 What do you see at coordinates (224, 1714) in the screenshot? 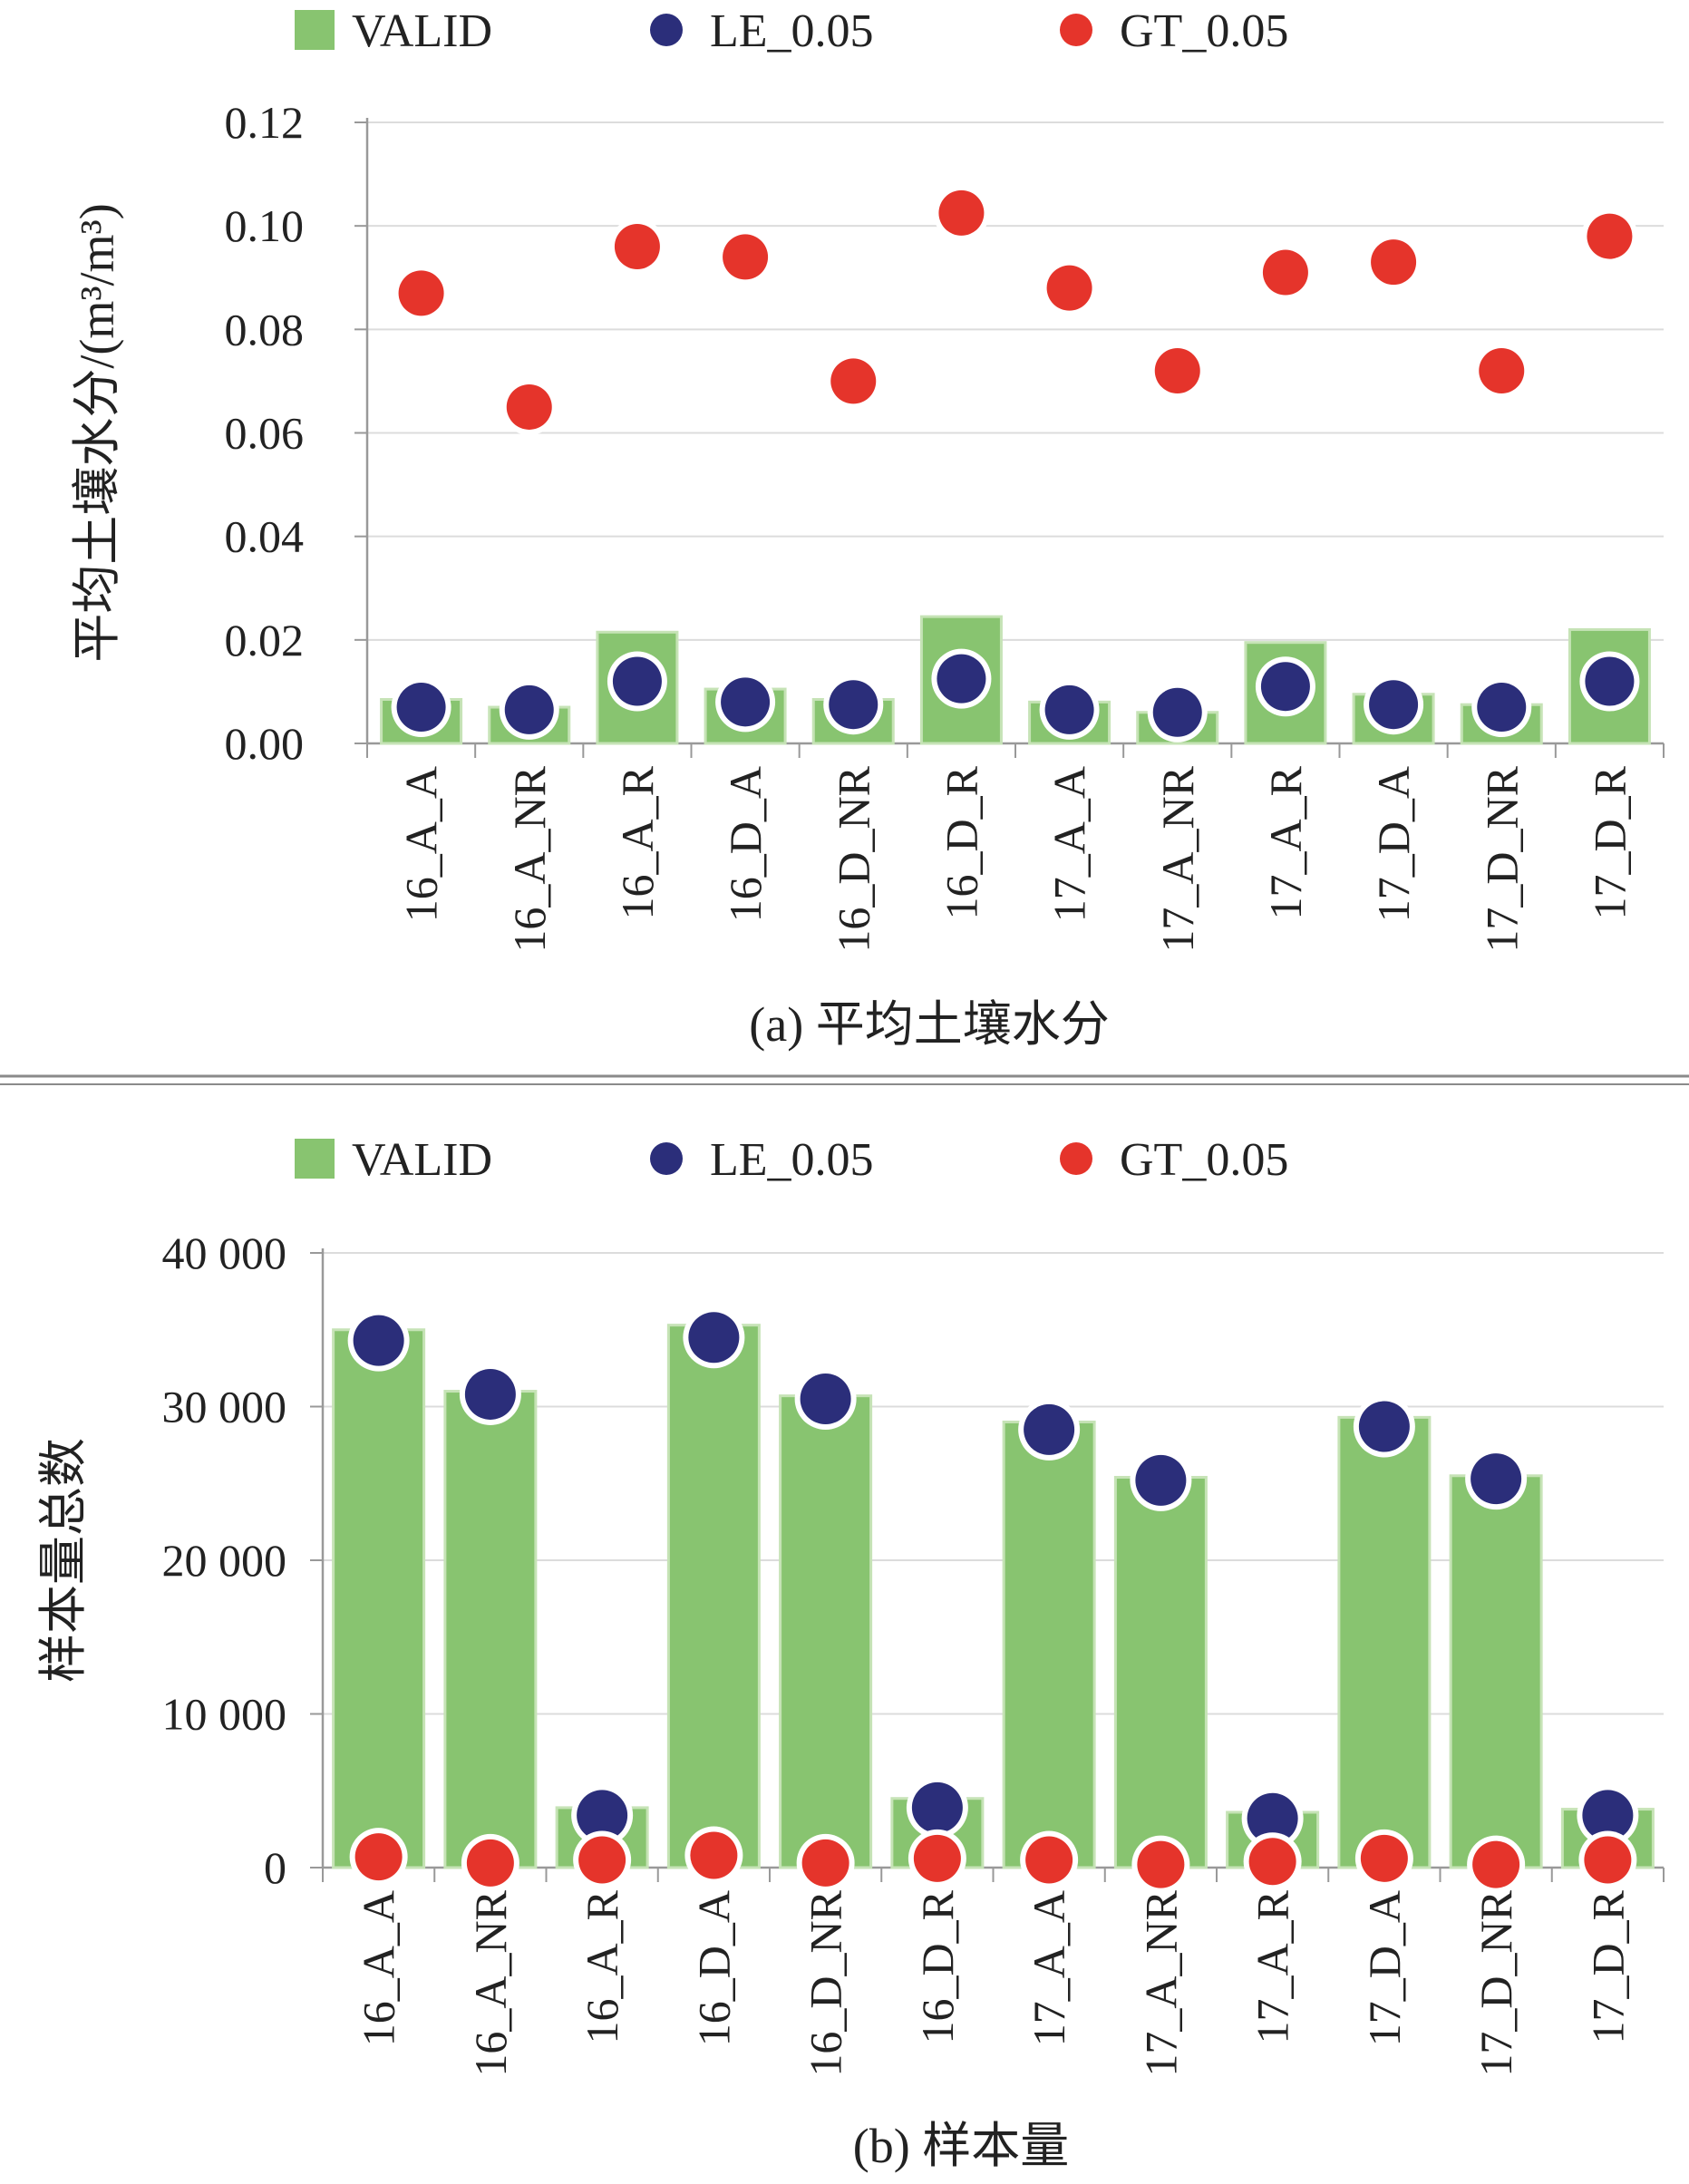
I see `y-tick-label: 10 000` at bounding box center [224, 1714].